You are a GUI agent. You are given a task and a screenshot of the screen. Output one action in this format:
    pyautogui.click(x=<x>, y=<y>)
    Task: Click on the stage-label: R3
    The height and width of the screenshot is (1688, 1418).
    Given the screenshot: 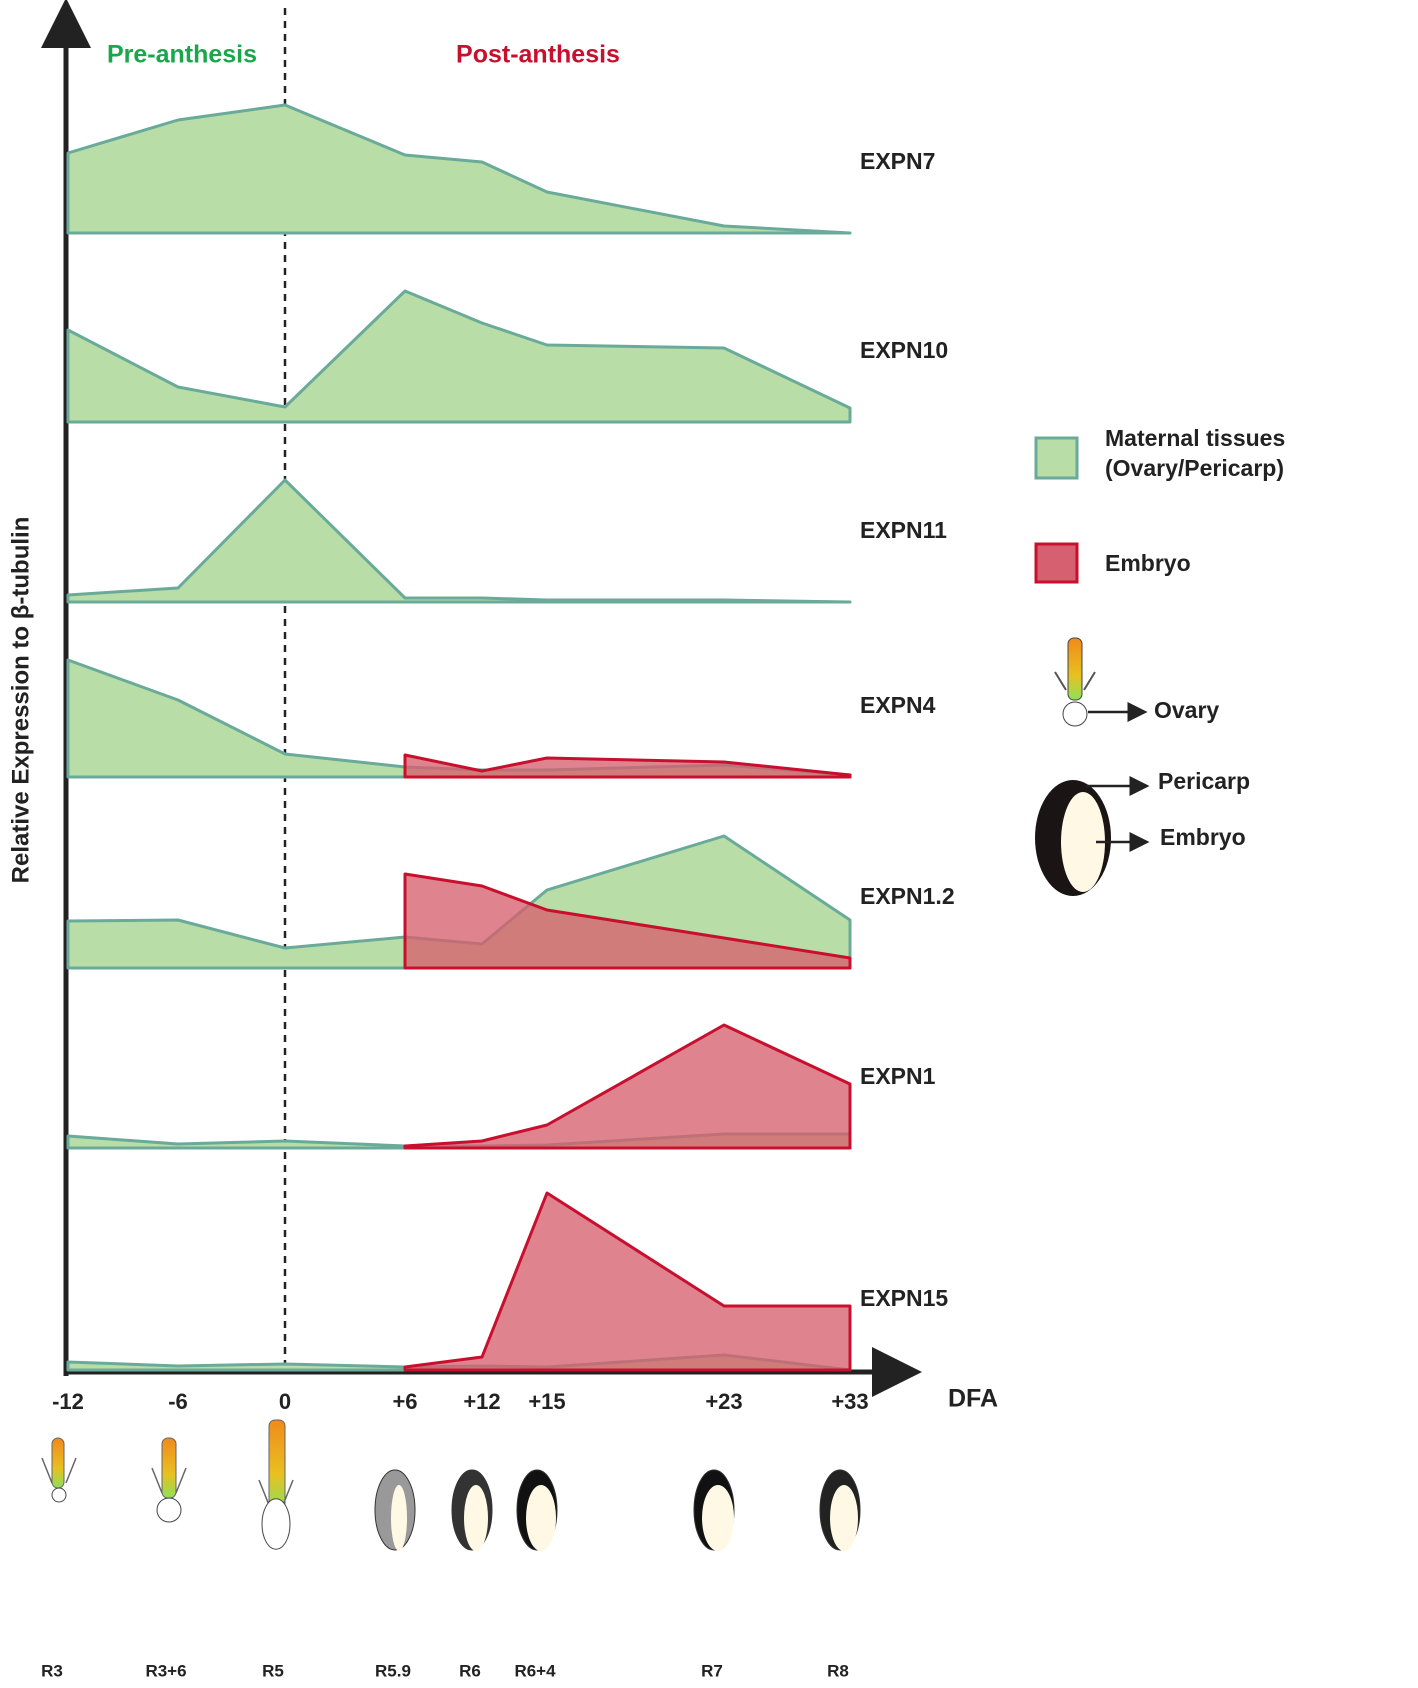 What is the action you would take?
    pyautogui.click(x=52, y=1670)
    